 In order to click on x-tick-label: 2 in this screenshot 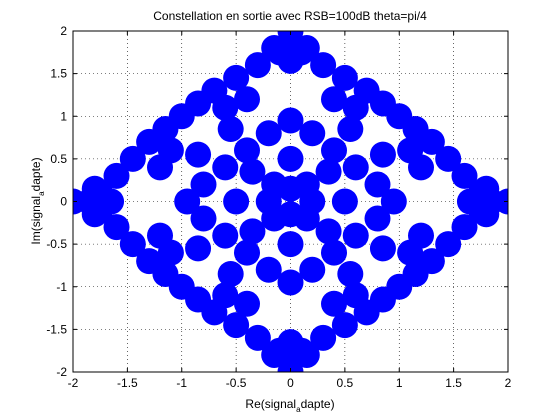, I will do `click(508, 383)`.